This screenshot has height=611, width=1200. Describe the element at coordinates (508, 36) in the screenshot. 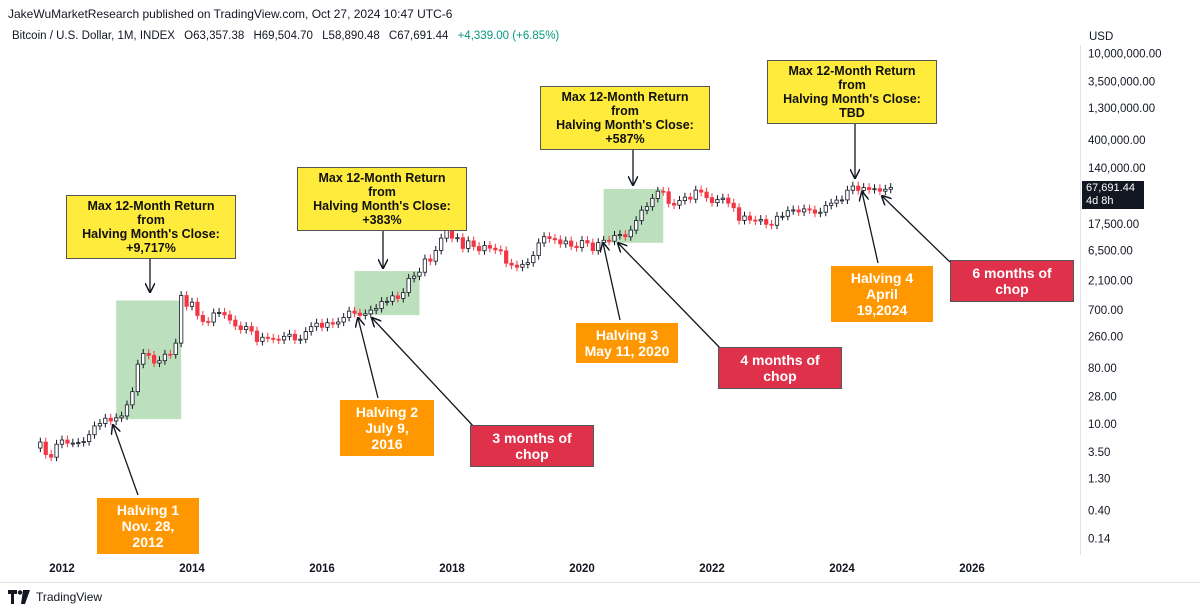

I see `ohlc-change: +4,339.00 (+6.85%)` at that location.